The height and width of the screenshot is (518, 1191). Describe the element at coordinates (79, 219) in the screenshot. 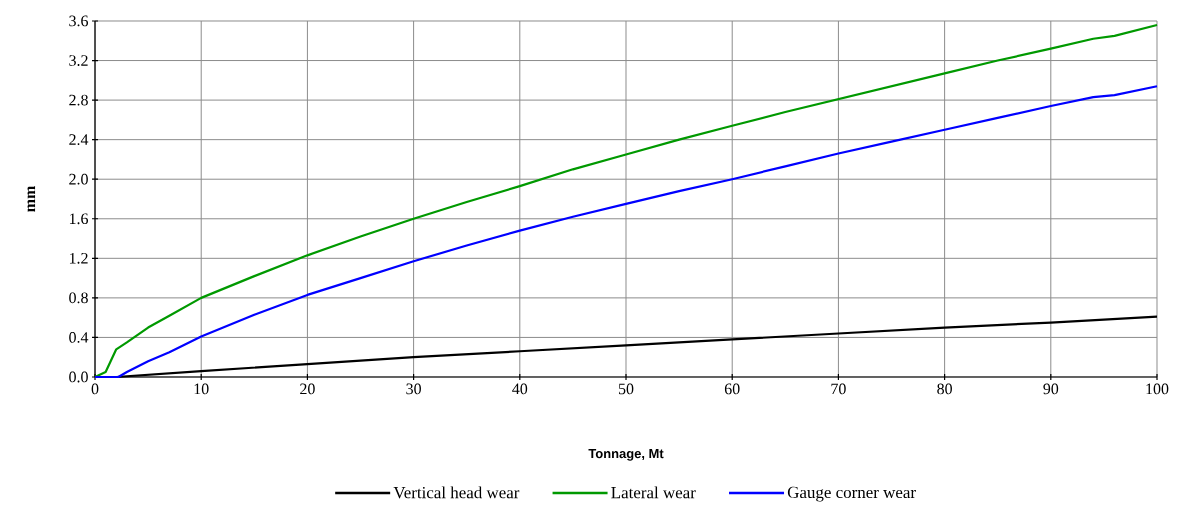

I see `y-tick-label: 1.6` at that location.